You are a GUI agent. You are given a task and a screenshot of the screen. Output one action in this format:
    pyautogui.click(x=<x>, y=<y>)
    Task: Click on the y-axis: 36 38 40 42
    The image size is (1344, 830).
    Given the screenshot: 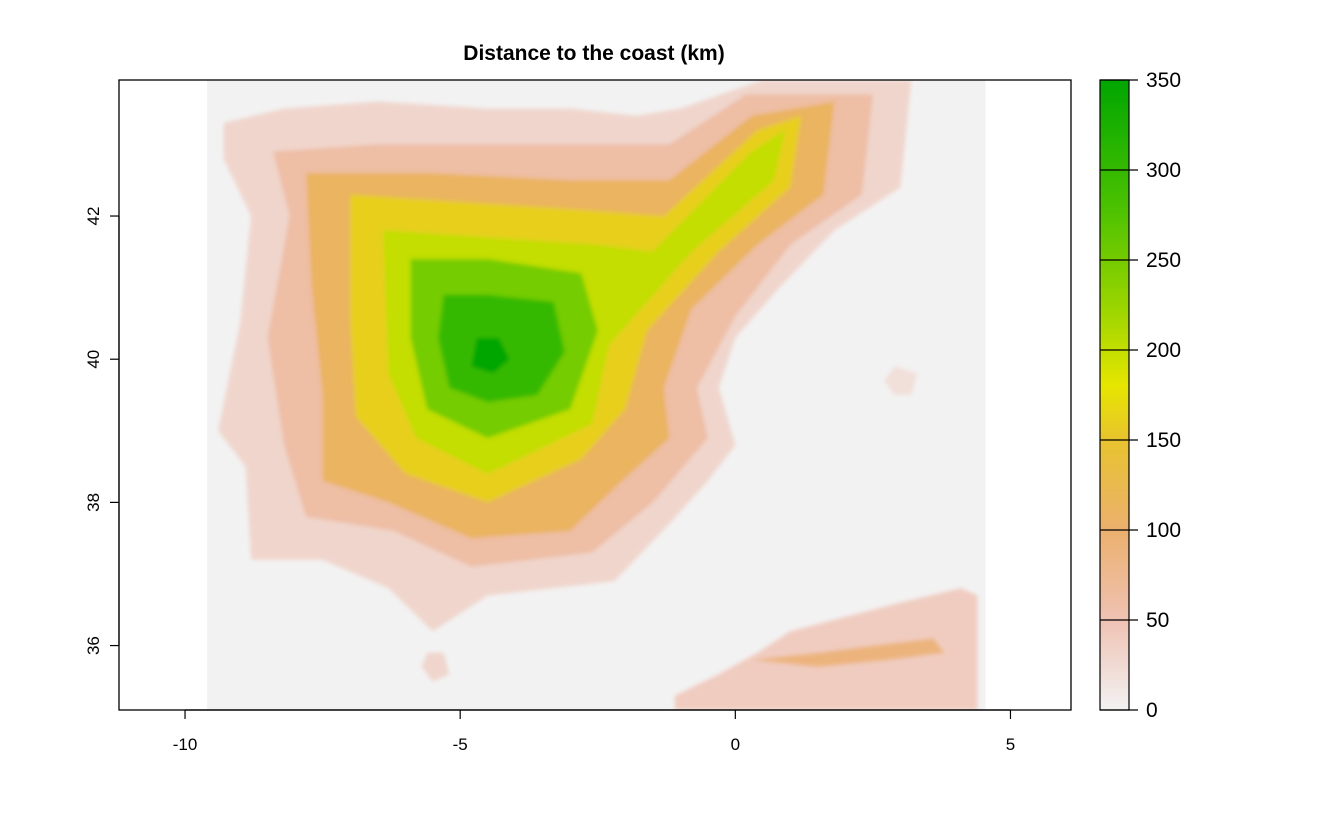 What is the action you would take?
    pyautogui.click(x=102, y=431)
    